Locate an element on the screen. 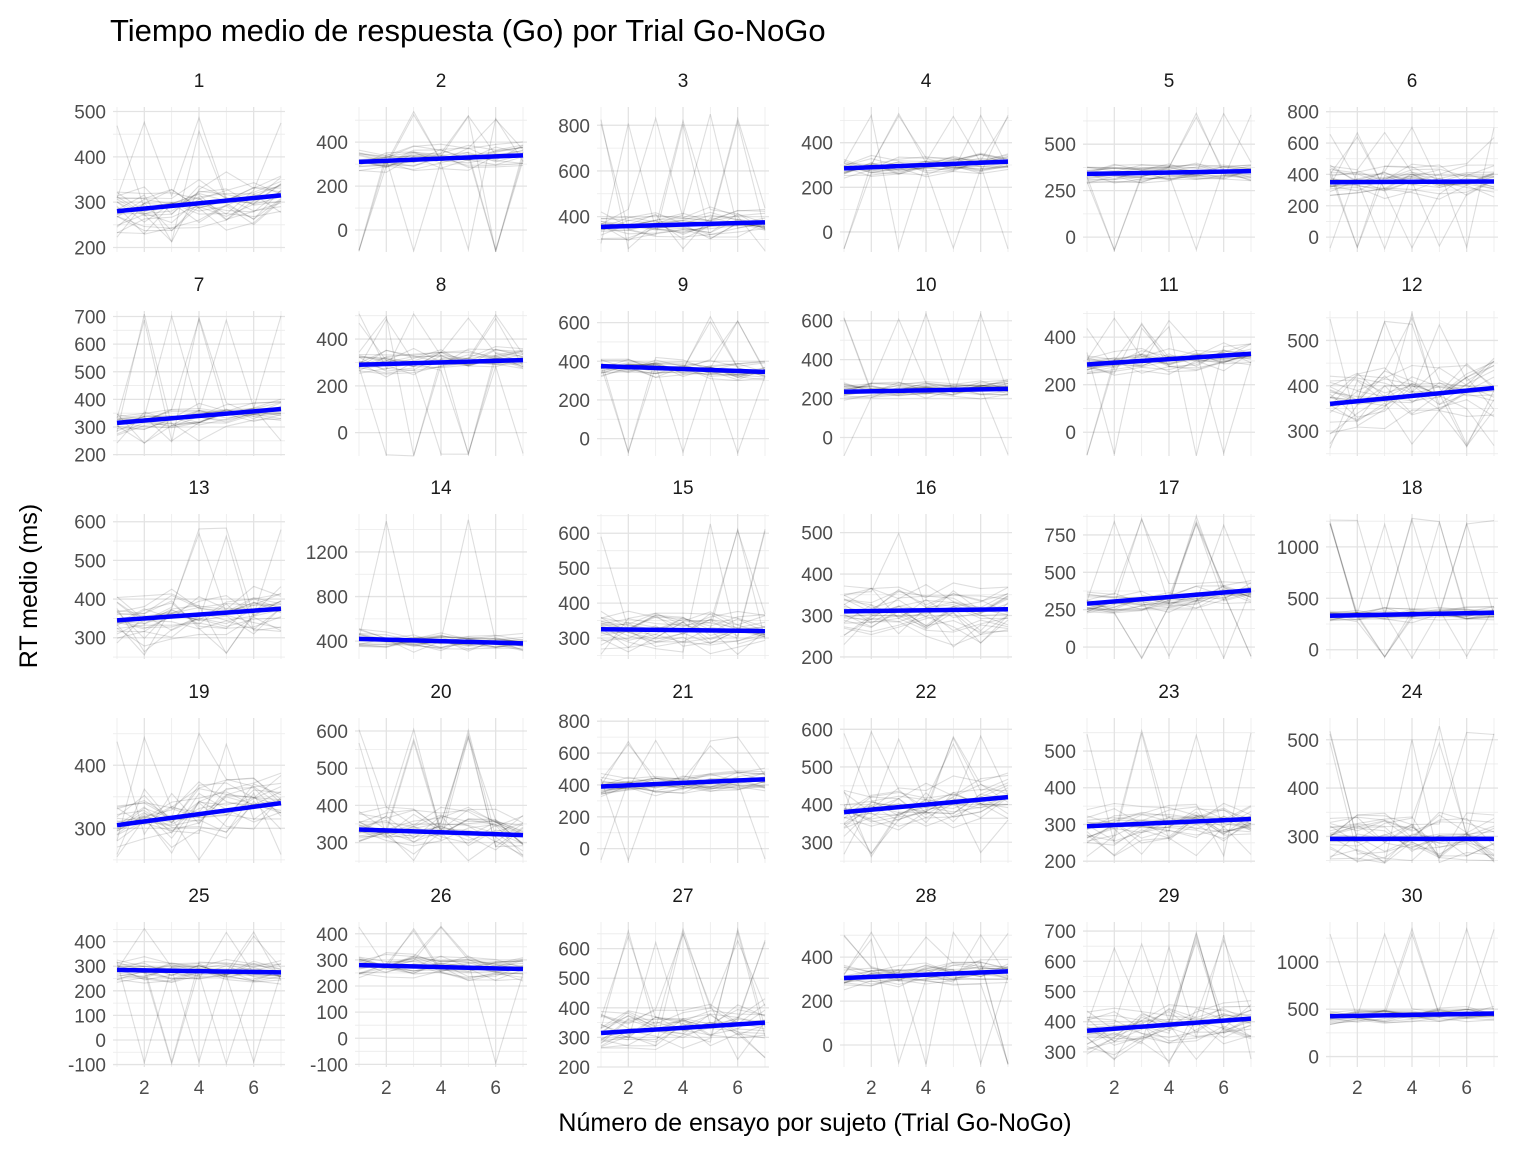 The image size is (1536, 1152). x-tick-label: 6 is located at coordinates (1466, 1088).